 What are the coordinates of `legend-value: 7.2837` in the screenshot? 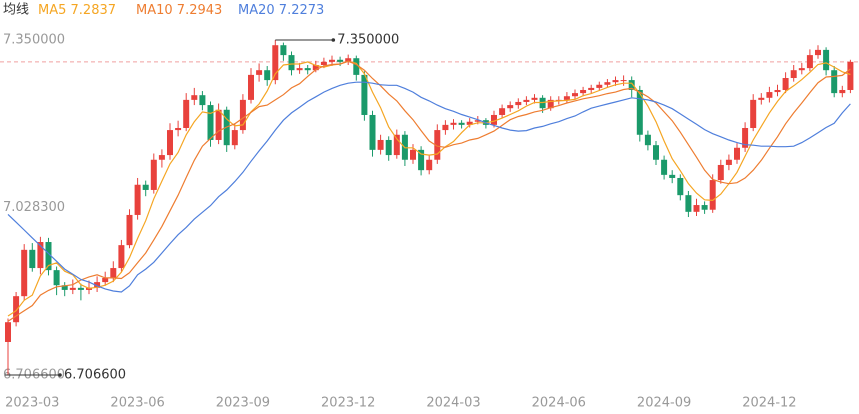 It's located at (94, 10).